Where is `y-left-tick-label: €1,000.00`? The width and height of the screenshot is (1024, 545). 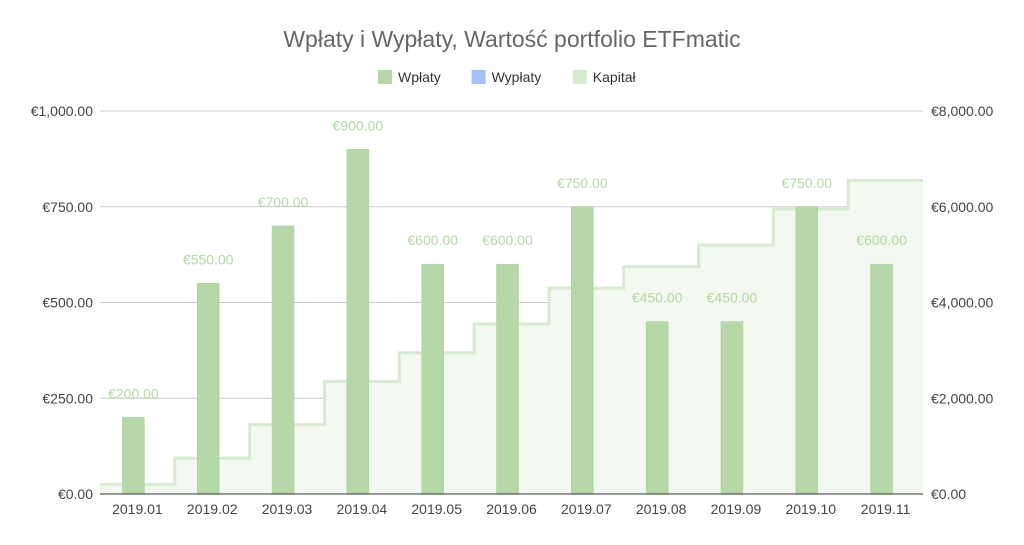 y-left-tick-label: €1,000.00 is located at coordinates (62, 111).